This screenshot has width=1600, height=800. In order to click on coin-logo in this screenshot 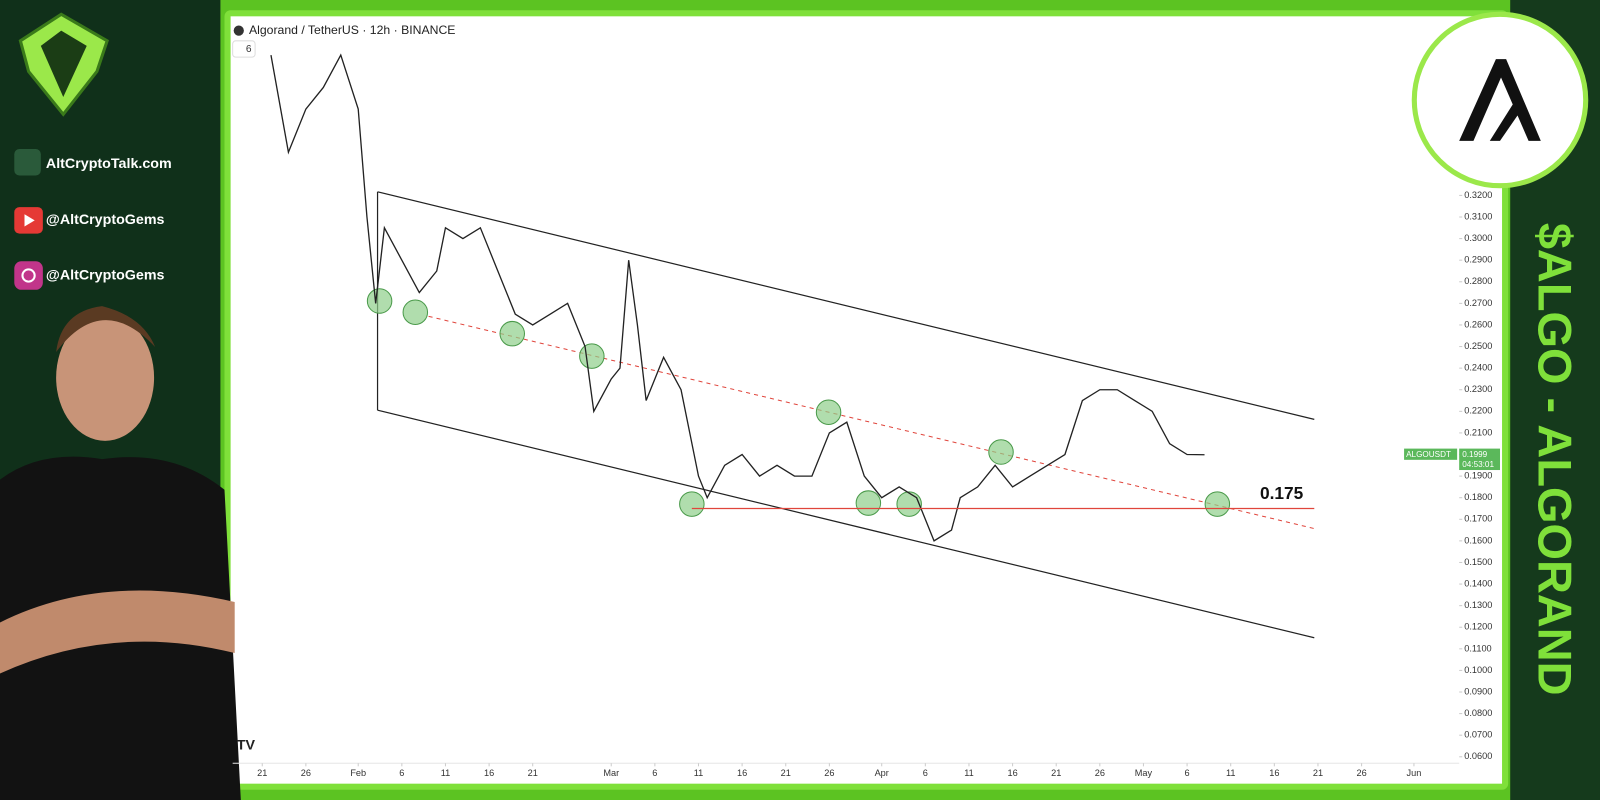, I will do `click(1500, 100)`.